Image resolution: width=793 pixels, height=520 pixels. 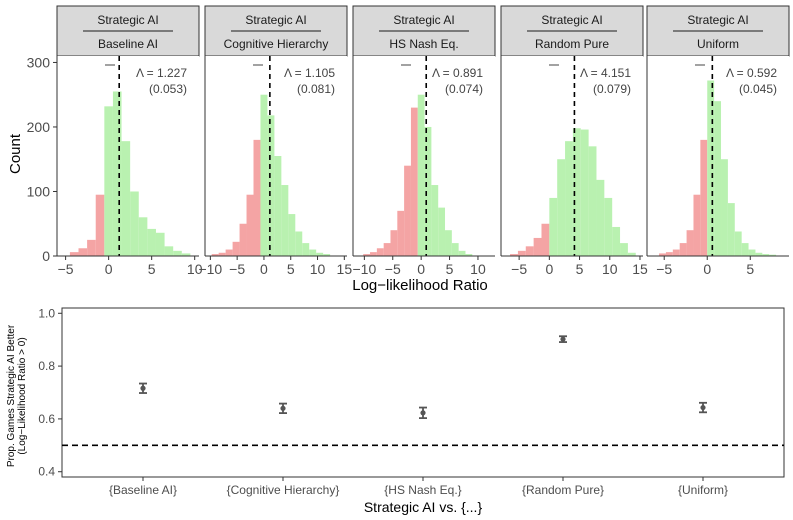 What do you see at coordinates (168, 89) in the screenshot?
I see `lambda-se-label: (0.053)` at bounding box center [168, 89].